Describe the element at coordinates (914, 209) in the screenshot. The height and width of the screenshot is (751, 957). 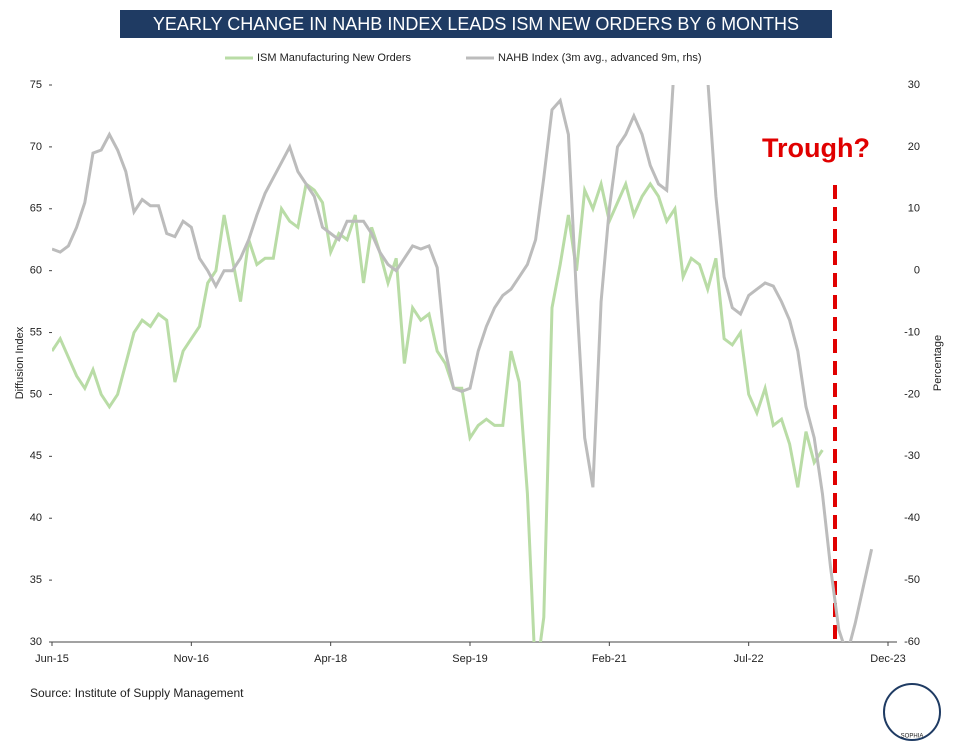
I see `y2-tick-label: 10` at that location.